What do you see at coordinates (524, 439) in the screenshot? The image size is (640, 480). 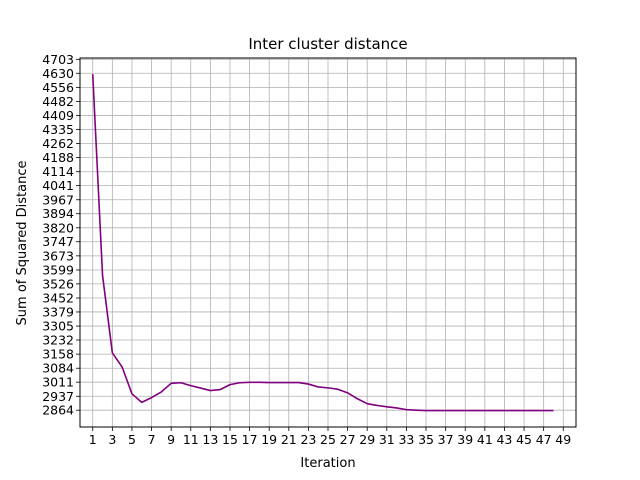 I see `x-tick-label: 45` at bounding box center [524, 439].